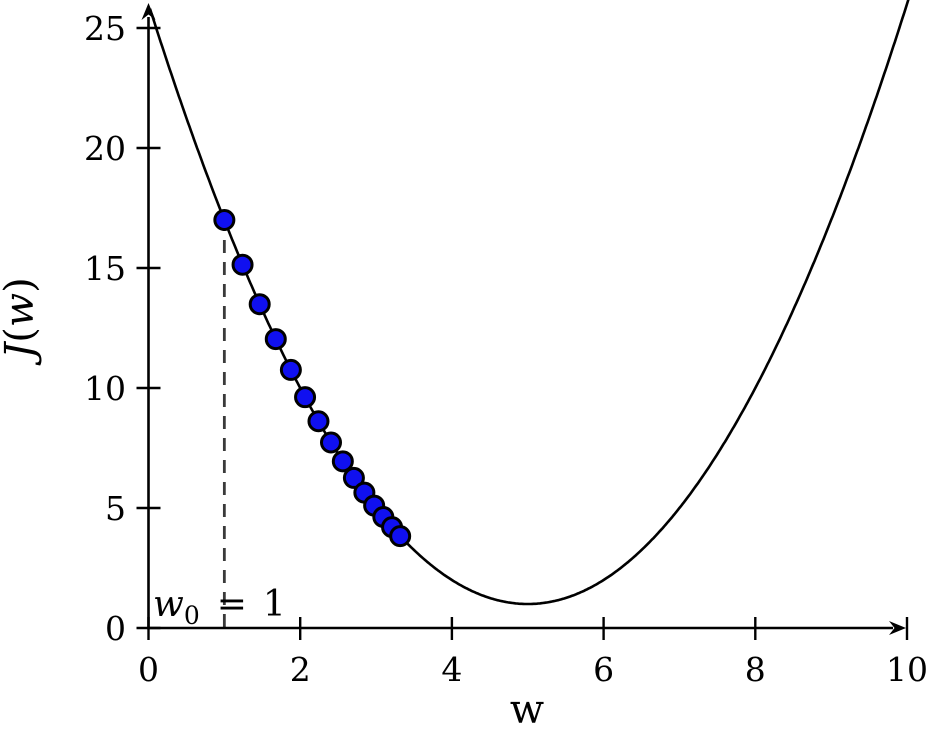 This screenshot has width=942, height=742. I want to click on x-tick-label: 2, so click(300, 669).